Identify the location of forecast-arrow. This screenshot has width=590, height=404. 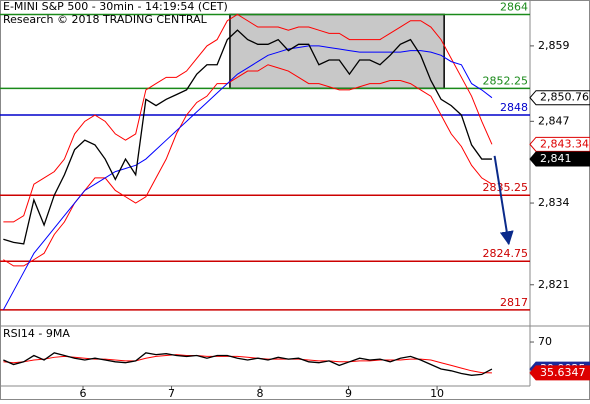
(503, 200).